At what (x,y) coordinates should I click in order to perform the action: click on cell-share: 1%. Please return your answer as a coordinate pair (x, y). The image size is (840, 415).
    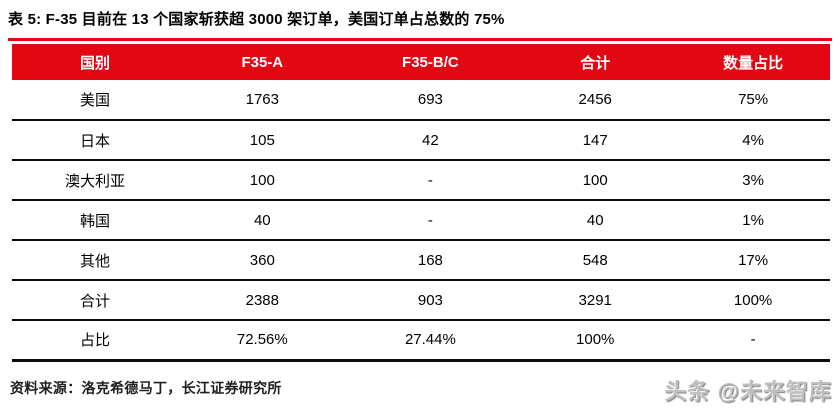
    Looking at the image, I should click on (753, 220).